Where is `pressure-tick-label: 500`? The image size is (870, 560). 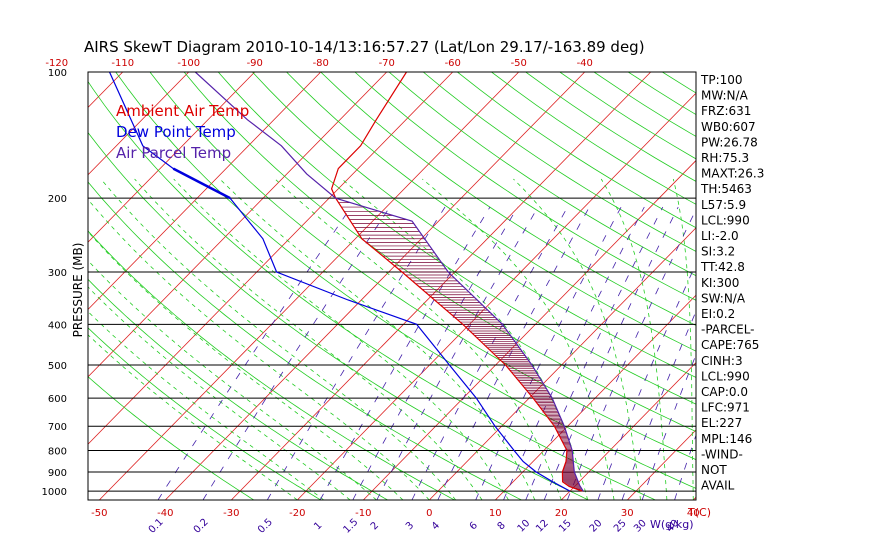 pressure-tick-label: 500 is located at coordinates (57, 366).